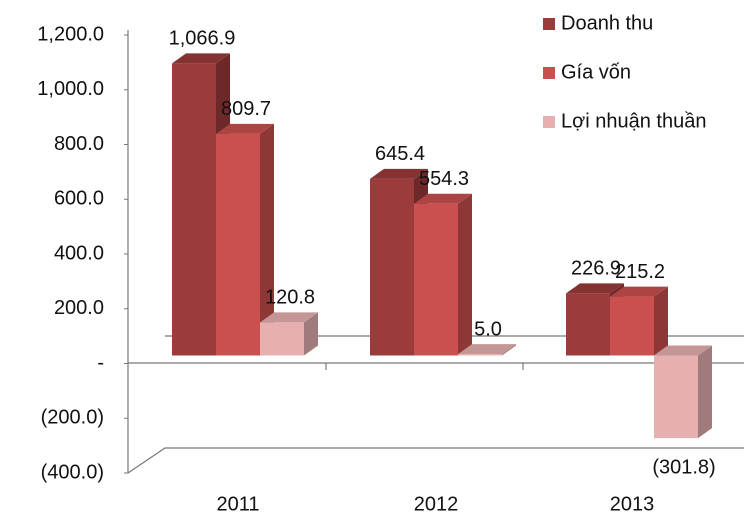  What do you see at coordinates (290, 298) in the screenshot?
I see `value-label: 120.8` at bounding box center [290, 298].